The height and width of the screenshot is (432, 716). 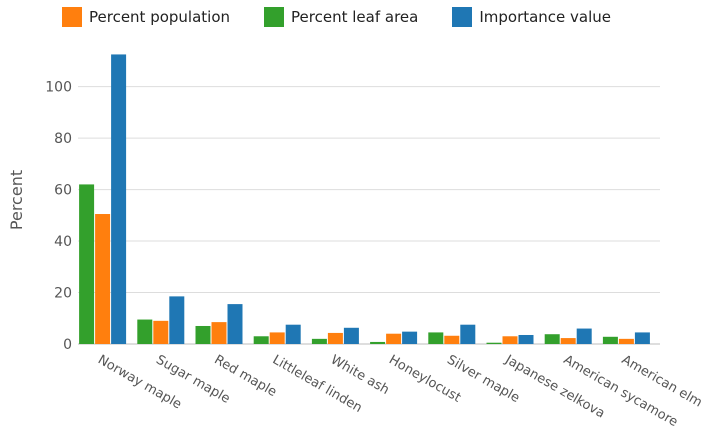 What do you see at coordinates (63, 139) in the screenshot?
I see `y-tick-label-80: 80` at bounding box center [63, 139].